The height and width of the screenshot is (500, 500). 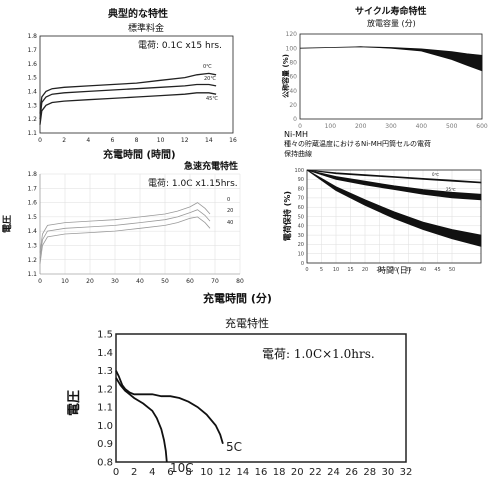 What do you see at coordinates (138, 14) in the screenshot?
I see `chart1-title: 典型的な特性` at bounding box center [138, 14].